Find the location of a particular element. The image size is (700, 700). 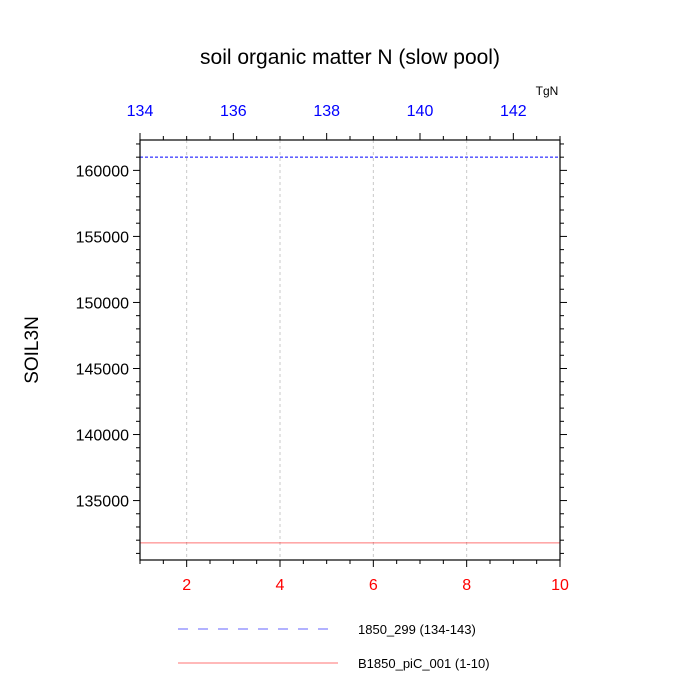

y-tick-label: 135000 is located at coordinates (102, 502).